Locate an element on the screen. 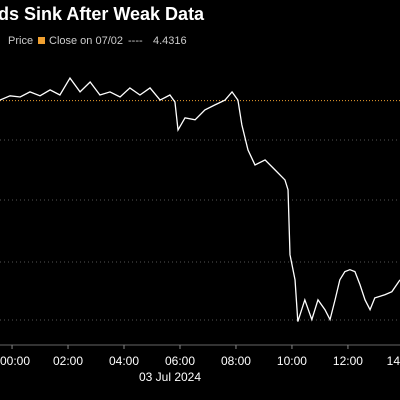 Image resolution: width=400 pixels, height=400 pixels. x-tick-label: 12:00 is located at coordinates (348, 361).